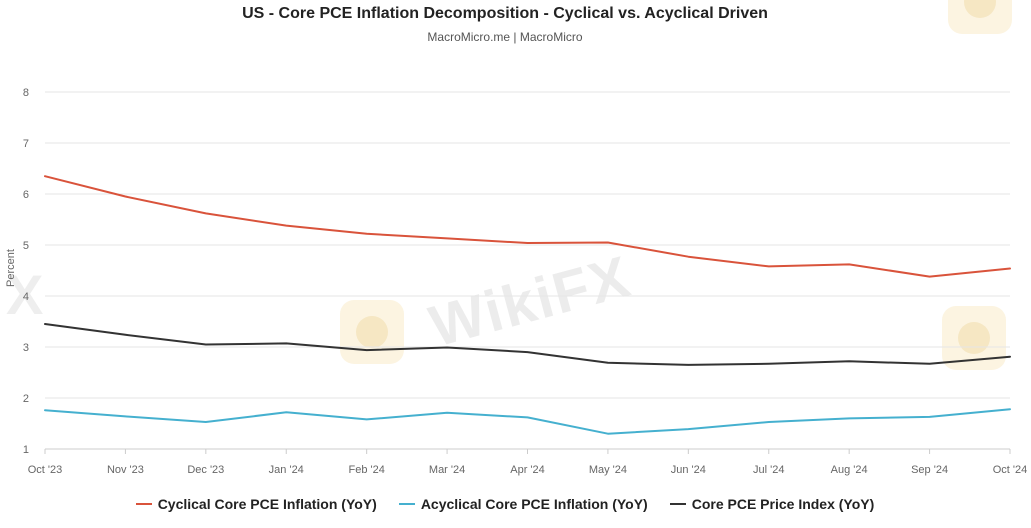 This screenshot has height=528, width=1031. I want to click on chart-subtitle: MacroMicro.me | MacroMicro, so click(505, 37).